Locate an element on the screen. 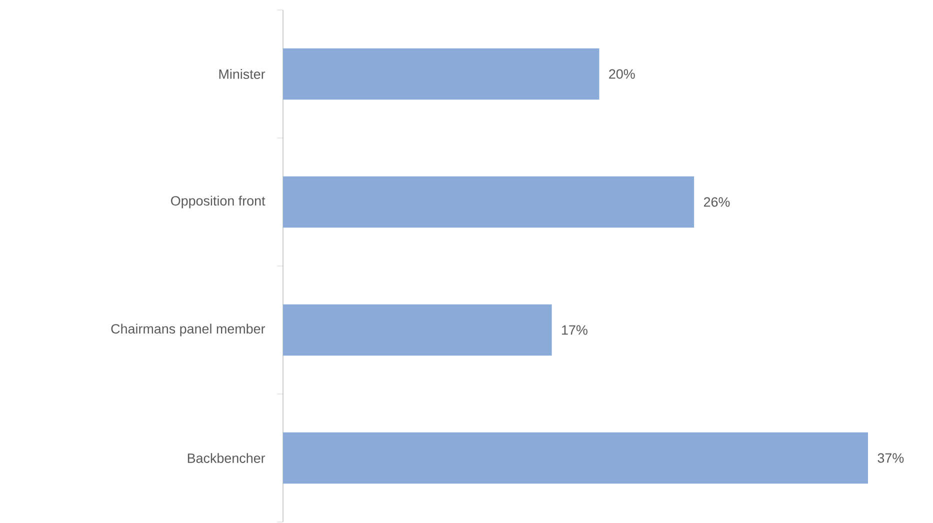 The width and height of the screenshot is (933, 523). data-label: 20% is located at coordinates (622, 74).